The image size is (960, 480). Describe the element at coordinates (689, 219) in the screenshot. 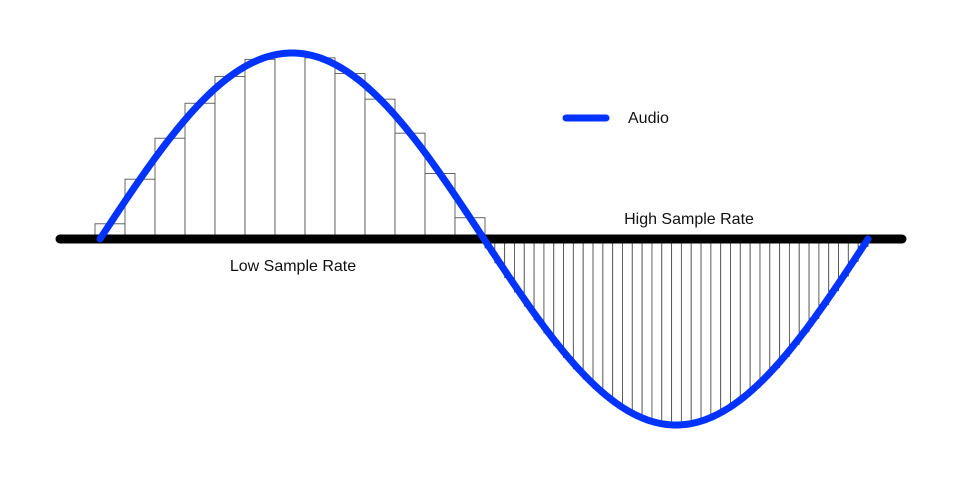

I see `high-sample-rate-label: High Sample Rate` at that location.